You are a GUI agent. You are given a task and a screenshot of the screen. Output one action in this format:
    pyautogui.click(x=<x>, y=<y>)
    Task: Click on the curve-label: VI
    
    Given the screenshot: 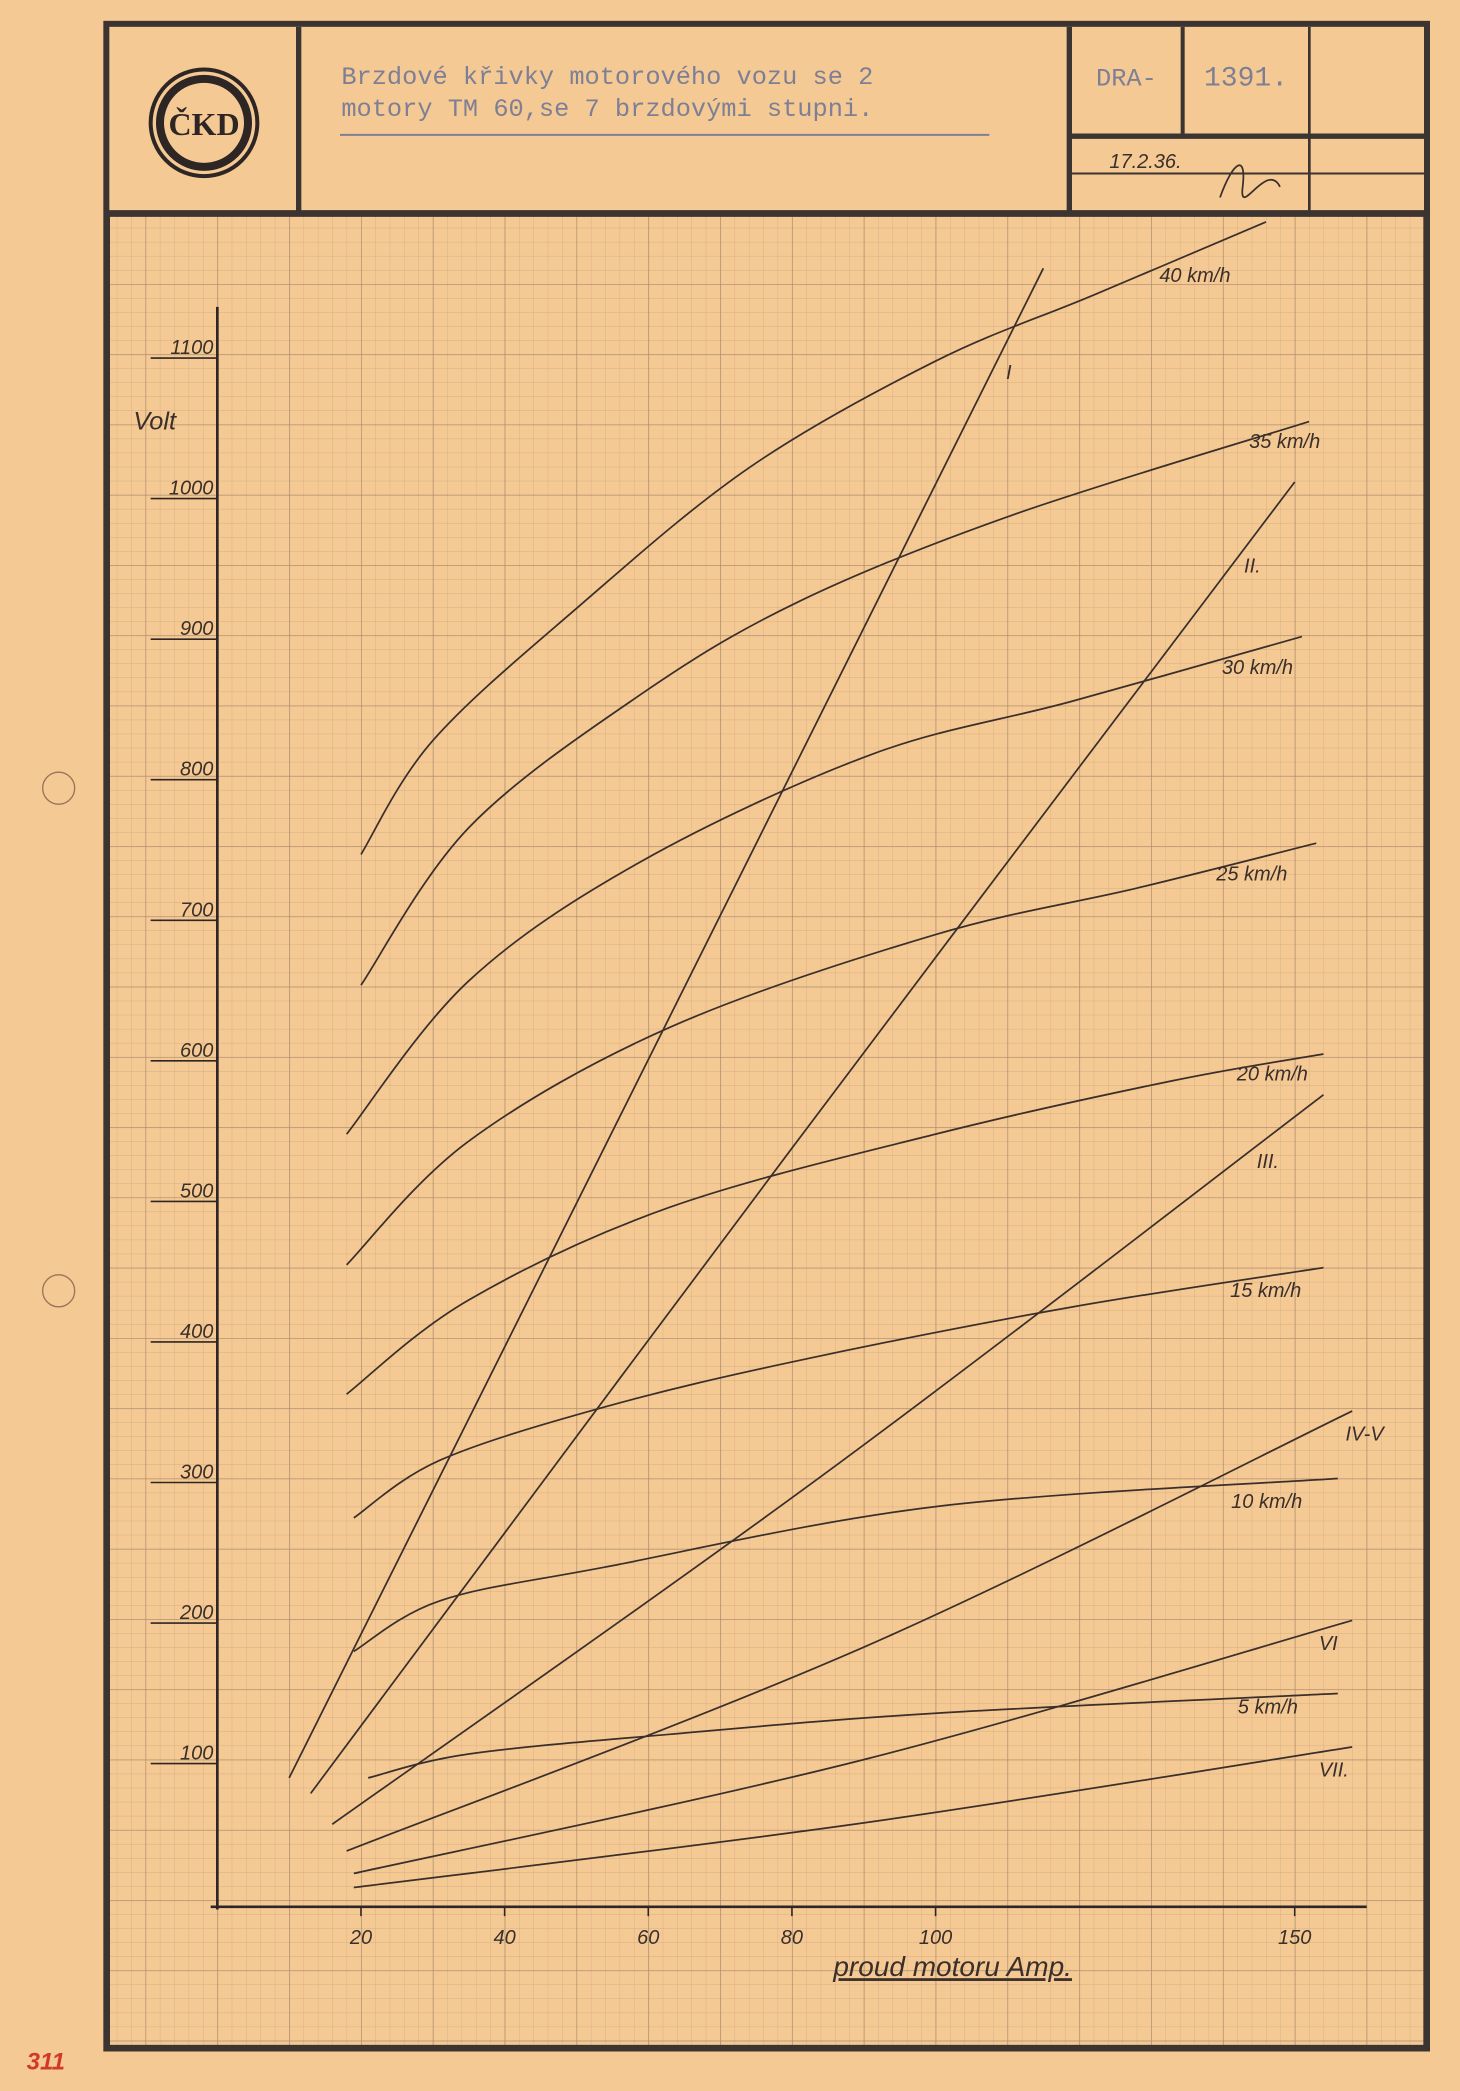 What is the action you would take?
    pyautogui.click(x=1328, y=1644)
    